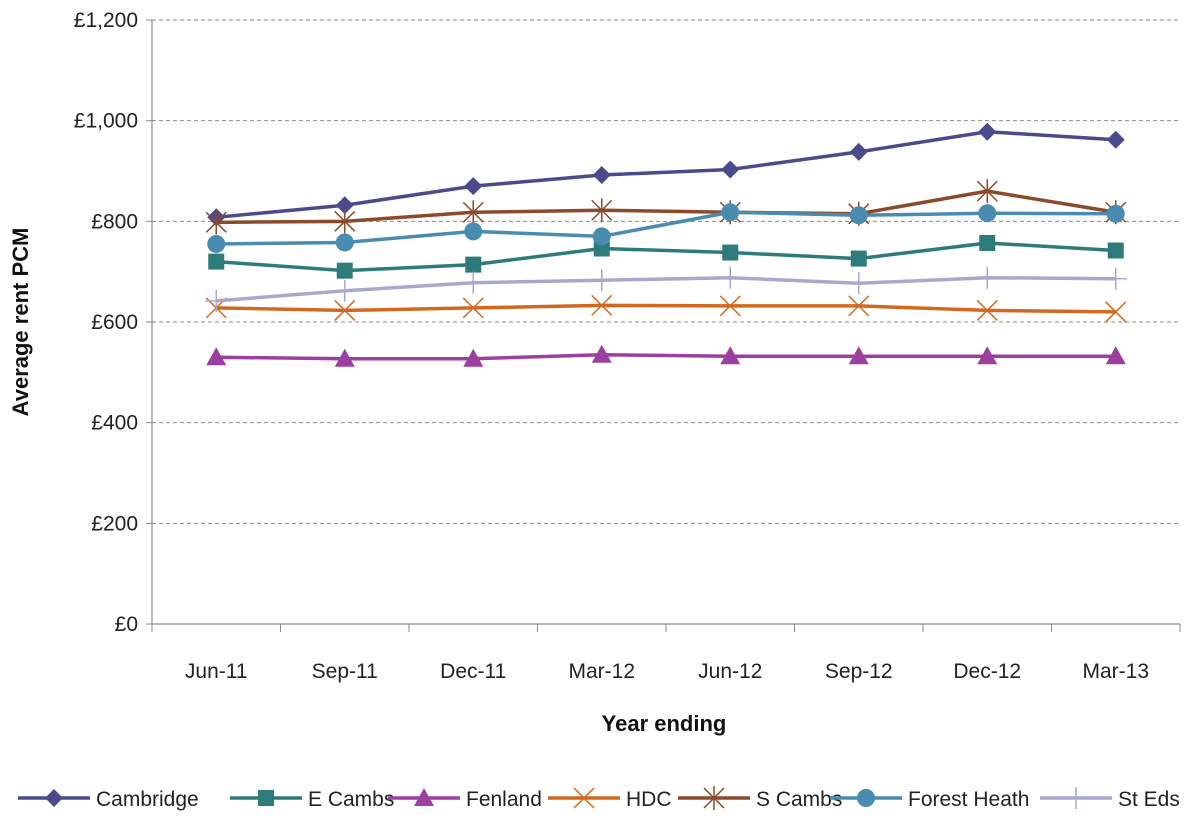  Describe the element at coordinates (20, 322) in the screenshot. I see `y-axis-title: Average rent PCM` at that location.